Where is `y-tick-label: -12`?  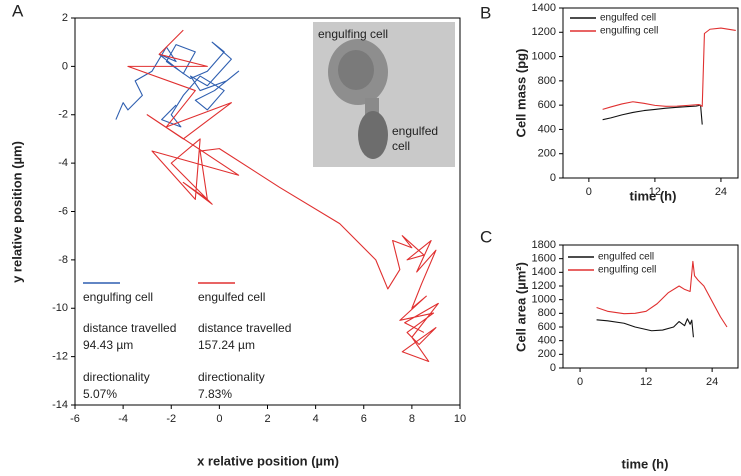 y-tick-label: -12 is located at coordinates (60, 357).